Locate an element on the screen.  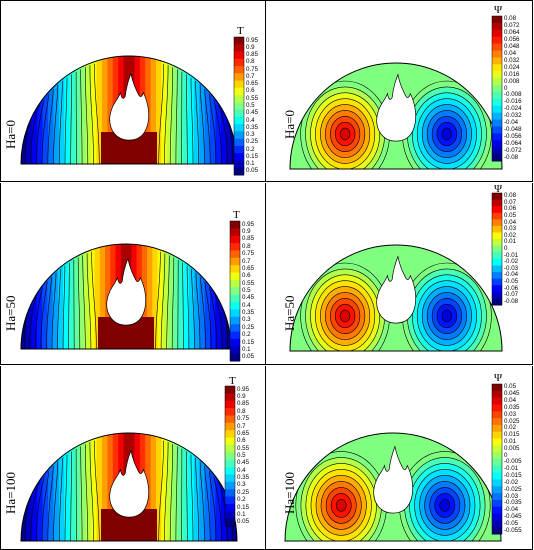
colorbar-tick-label: -0.064 is located at coordinates (513, 143).